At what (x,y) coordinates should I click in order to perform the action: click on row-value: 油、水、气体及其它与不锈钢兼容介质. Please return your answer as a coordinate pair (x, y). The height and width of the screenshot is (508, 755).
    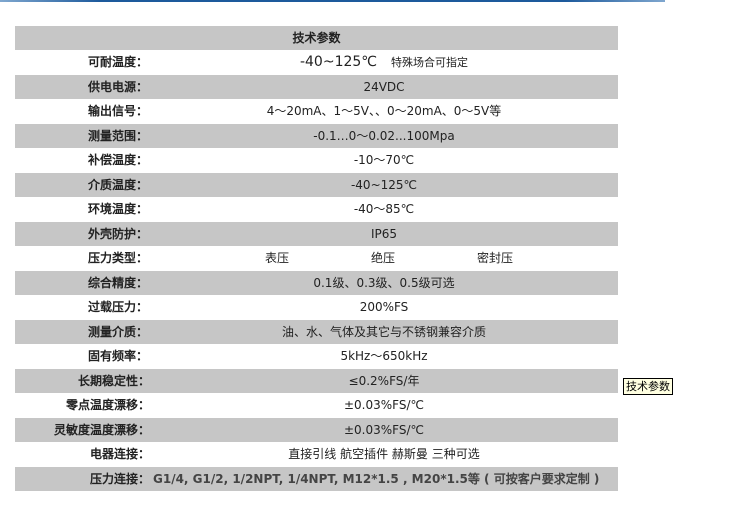
    Looking at the image, I should click on (384, 332).